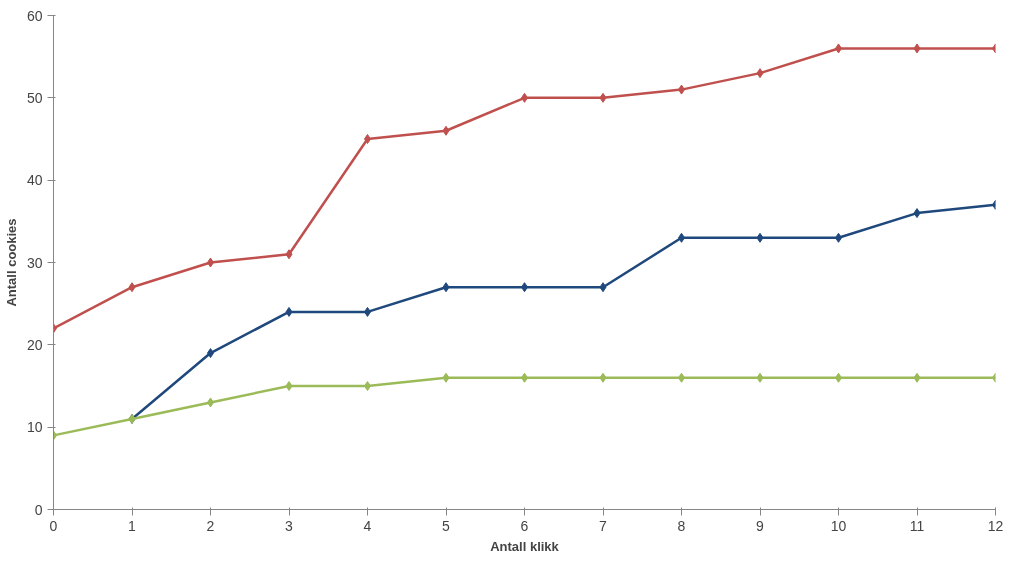 The height and width of the screenshot is (564, 1023). What do you see at coordinates (838, 525) in the screenshot?
I see `x-tick-label: 10` at bounding box center [838, 525].